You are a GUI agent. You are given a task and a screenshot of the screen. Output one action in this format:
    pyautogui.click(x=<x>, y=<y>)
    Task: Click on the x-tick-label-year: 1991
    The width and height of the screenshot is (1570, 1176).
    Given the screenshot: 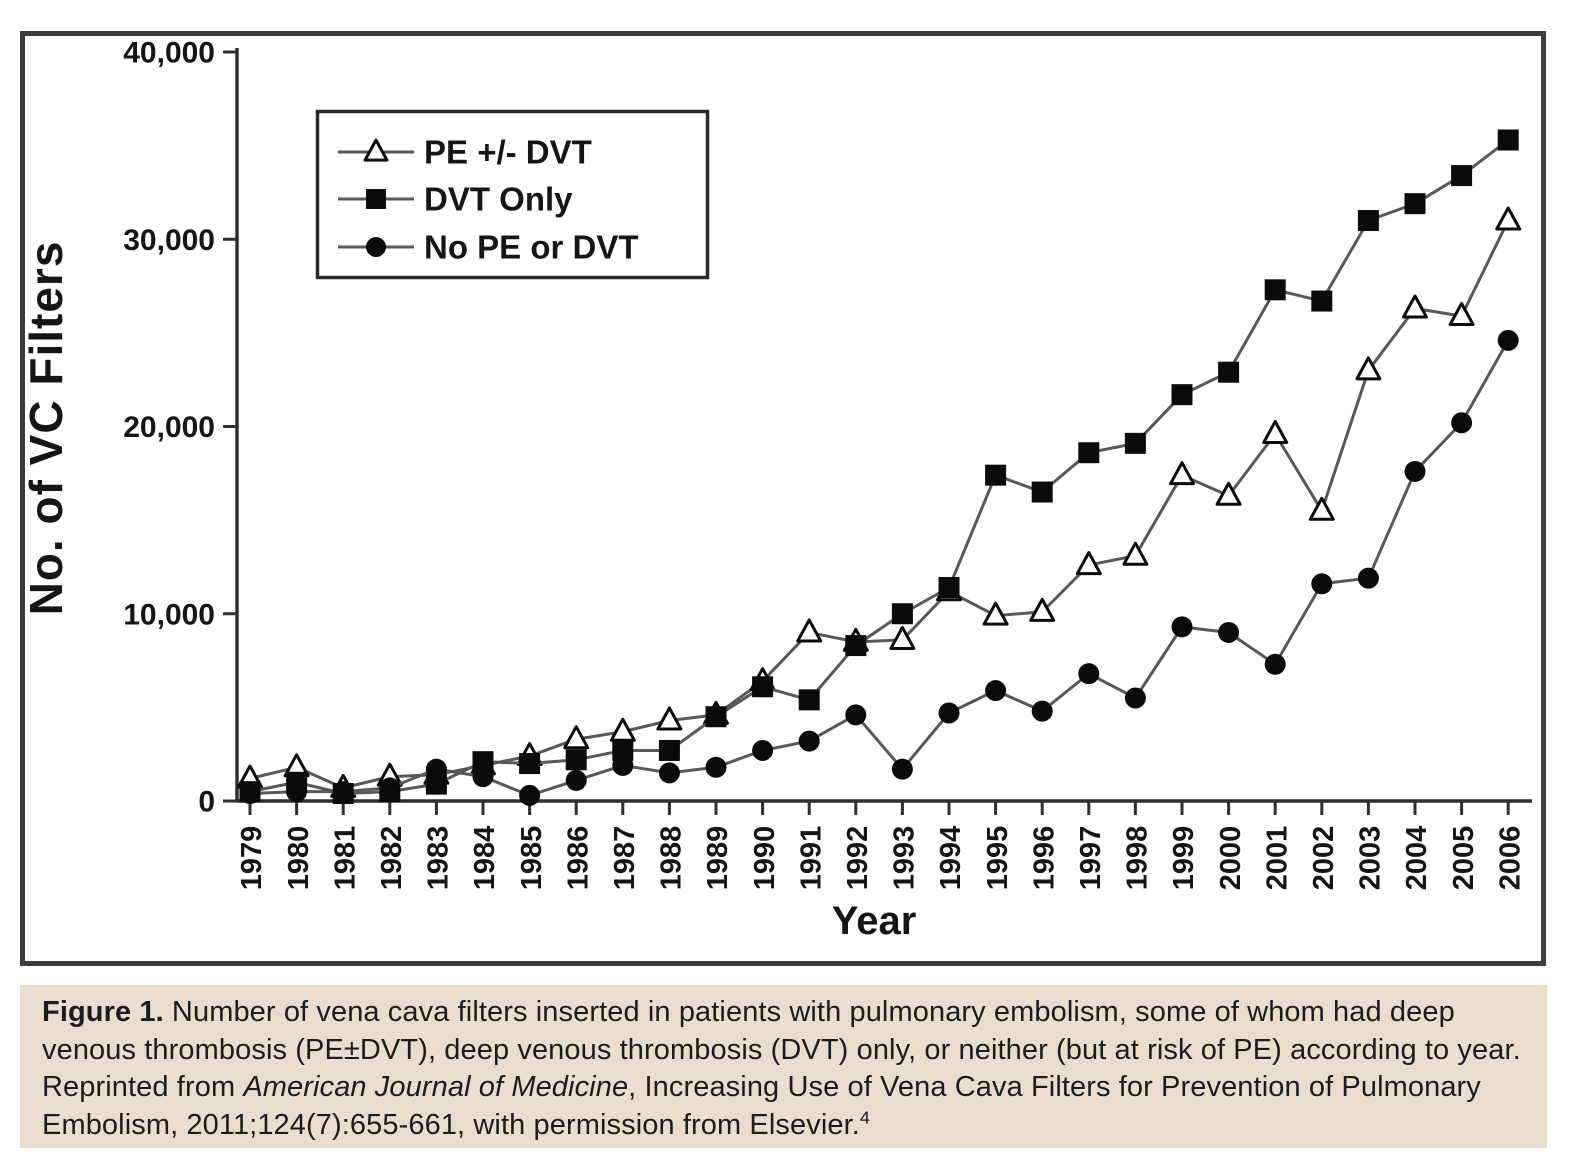 What is the action you would take?
    pyautogui.click(x=811, y=858)
    